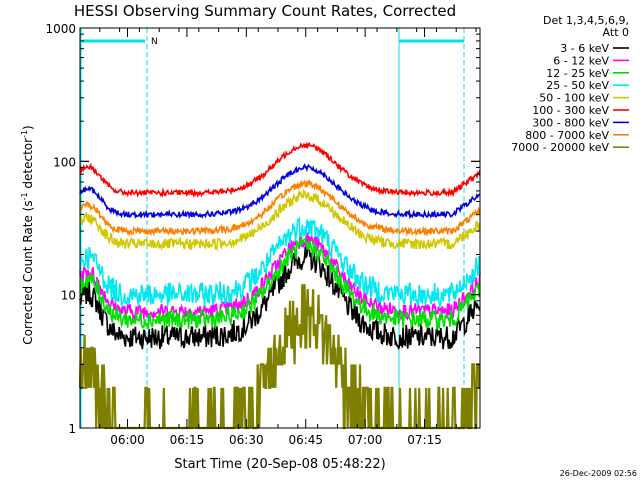 The image size is (640, 484). What do you see at coordinates (577, 85) in the screenshot?
I see `legend-label: 25 - 50 keV` at bounding box center [577, 85].